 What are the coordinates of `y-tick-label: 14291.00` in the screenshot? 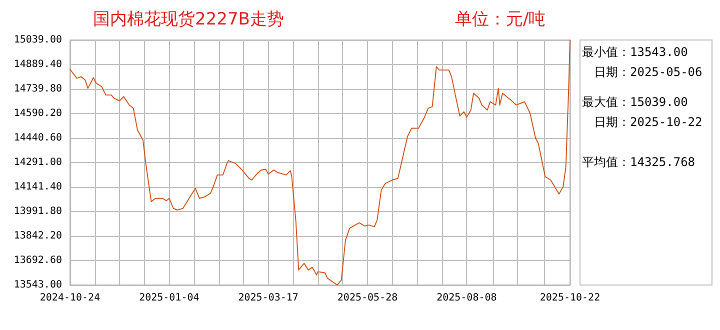 It's located at (38, 162).